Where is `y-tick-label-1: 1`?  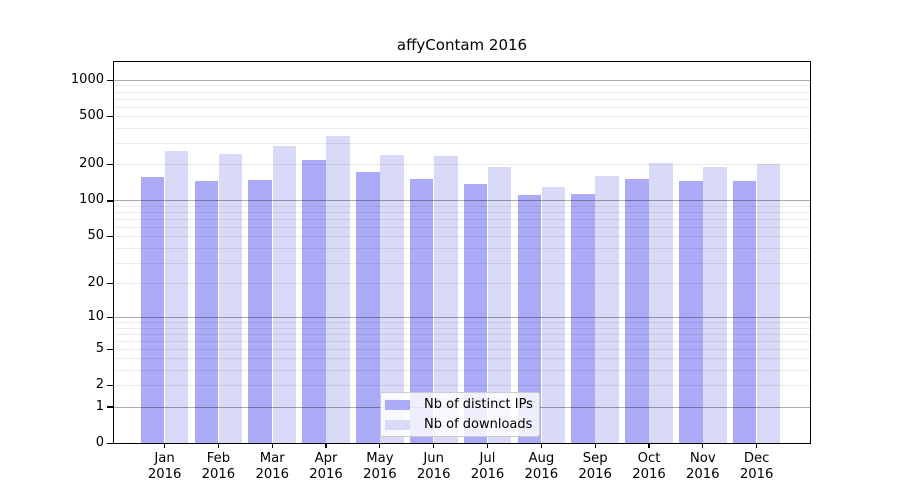 y-tick-label-1: 1 is located at coordinates (99, 406).